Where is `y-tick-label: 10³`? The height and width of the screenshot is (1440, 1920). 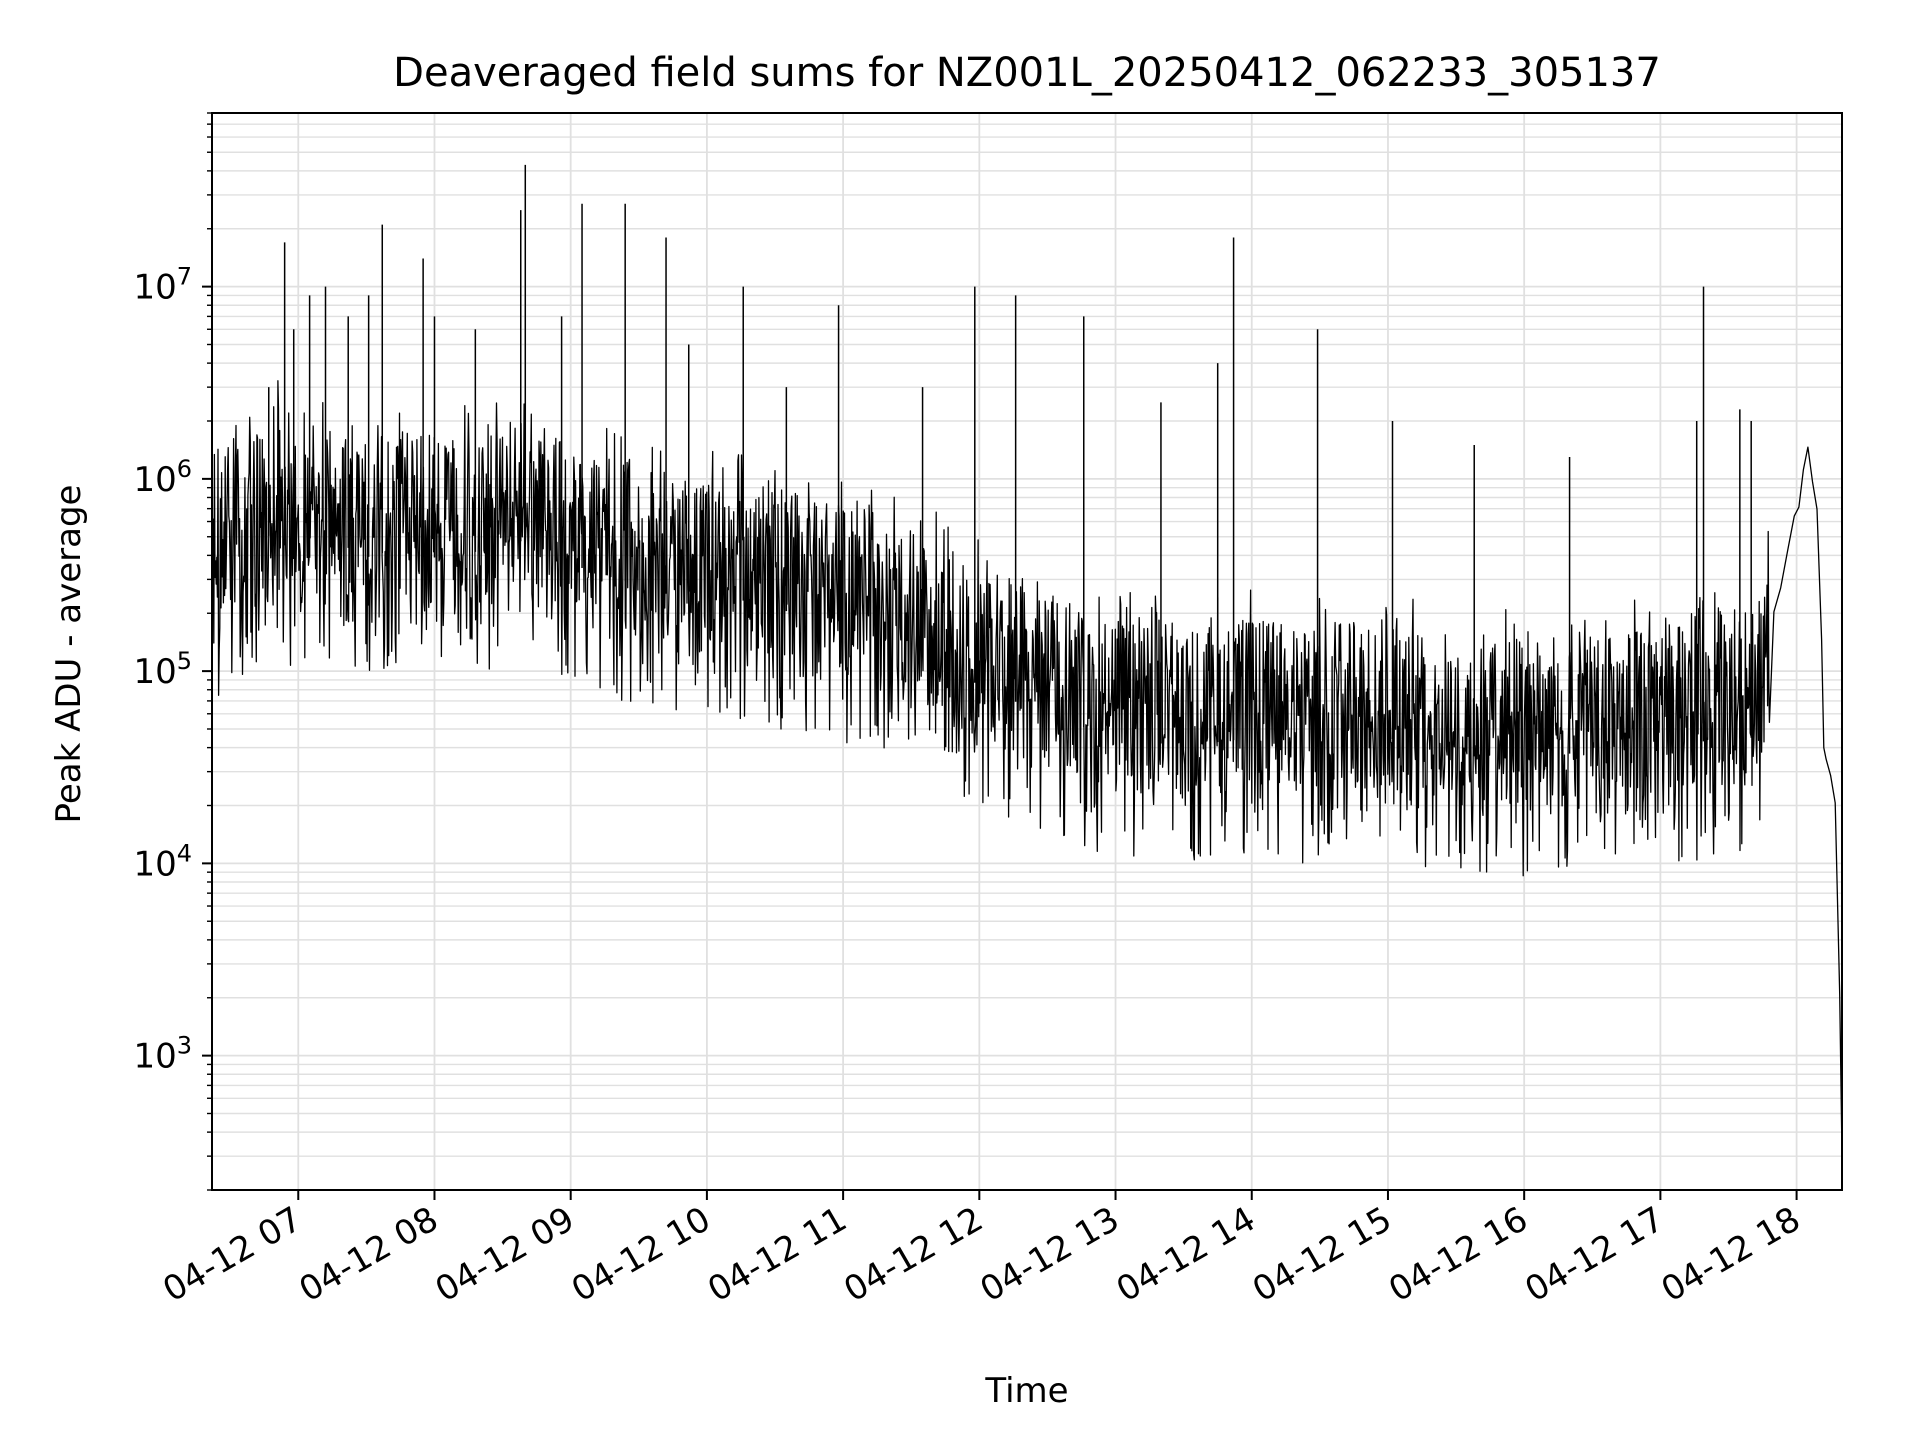
y-tick-label: 10³ is located at coordinates (162, 1054).